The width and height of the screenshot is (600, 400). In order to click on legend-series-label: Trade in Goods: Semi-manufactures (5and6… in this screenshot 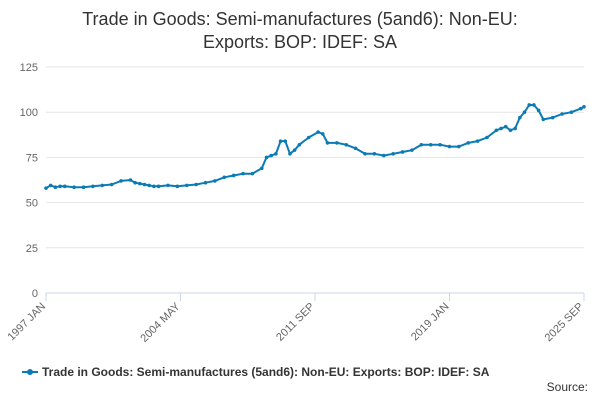, I will do `click(266, 372)`.